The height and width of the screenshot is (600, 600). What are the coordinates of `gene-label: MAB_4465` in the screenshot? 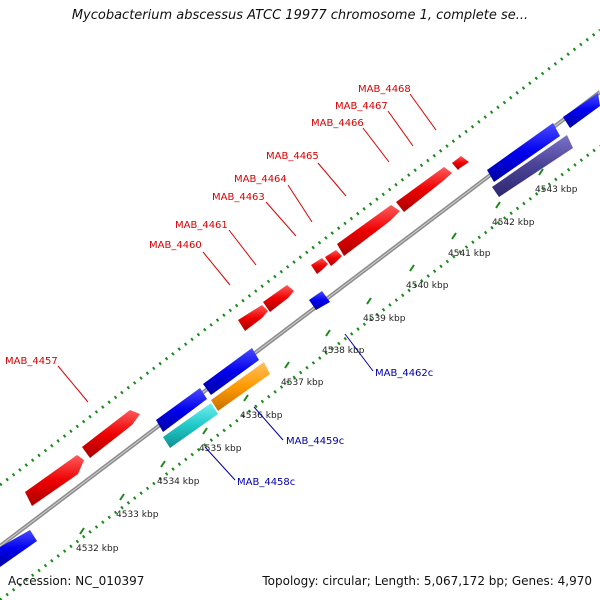 It's located at (292, 156).